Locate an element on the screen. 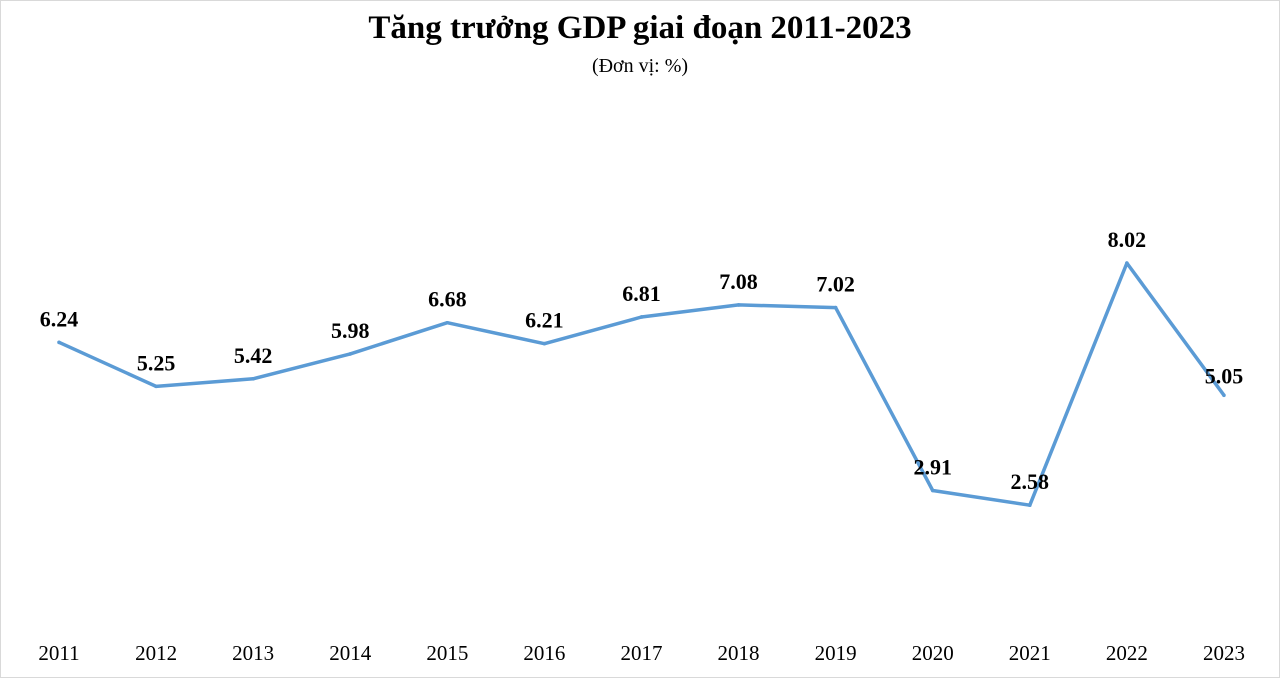 The image size is (1280, 678). x-tick-label-2018: 2018 is located at coordinates (739, 653).